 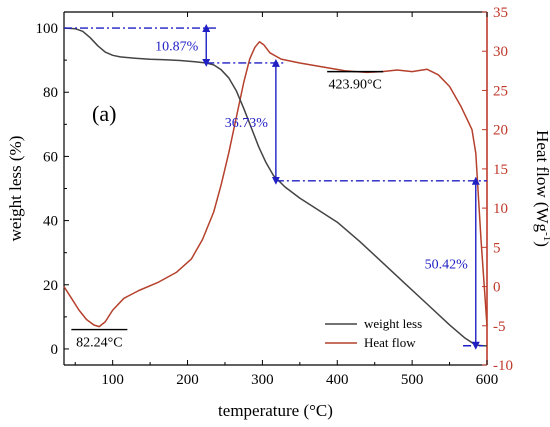 What do you see at coordinates (503, 366) in the screenshot?
I see `y-right-tick-label: -10` at bounding box center [503, 366].